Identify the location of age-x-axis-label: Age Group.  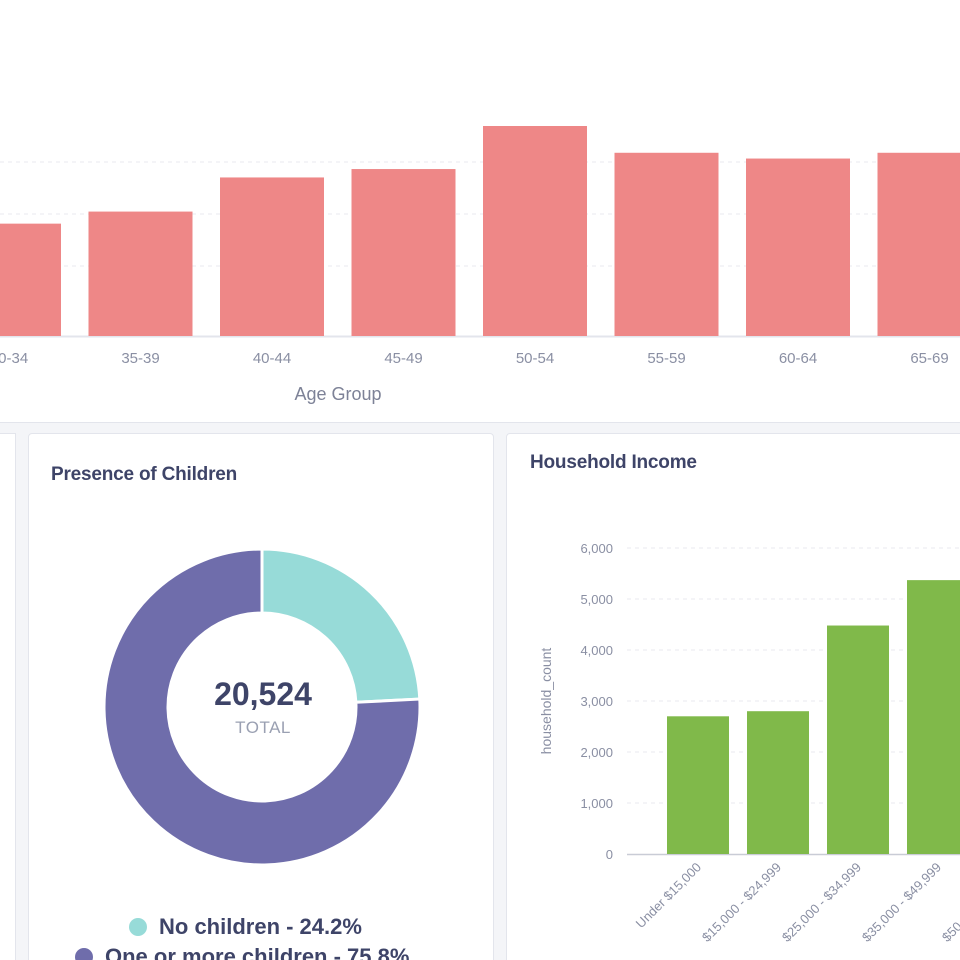
(337, 394).